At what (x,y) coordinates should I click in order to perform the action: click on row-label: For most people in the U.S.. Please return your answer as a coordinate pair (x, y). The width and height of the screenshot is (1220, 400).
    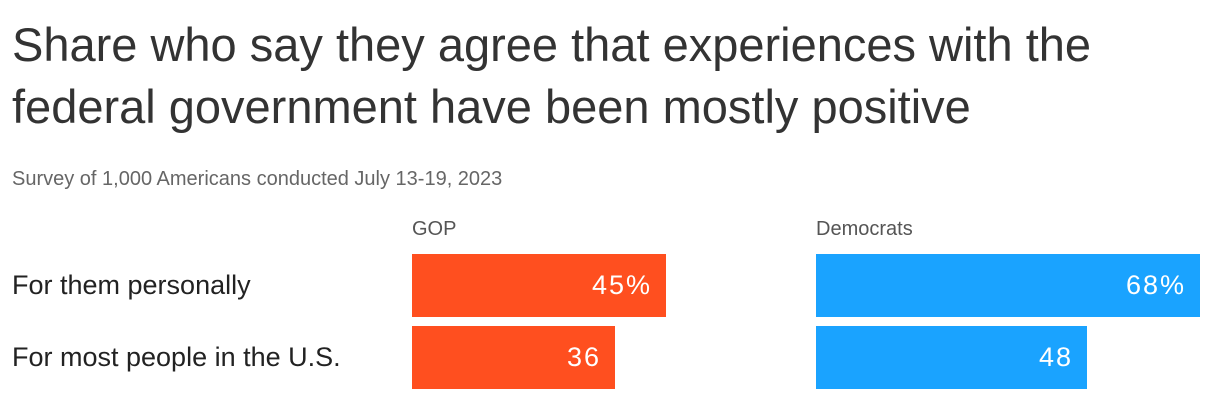
    Looking at the image, I should click on (176, 357).